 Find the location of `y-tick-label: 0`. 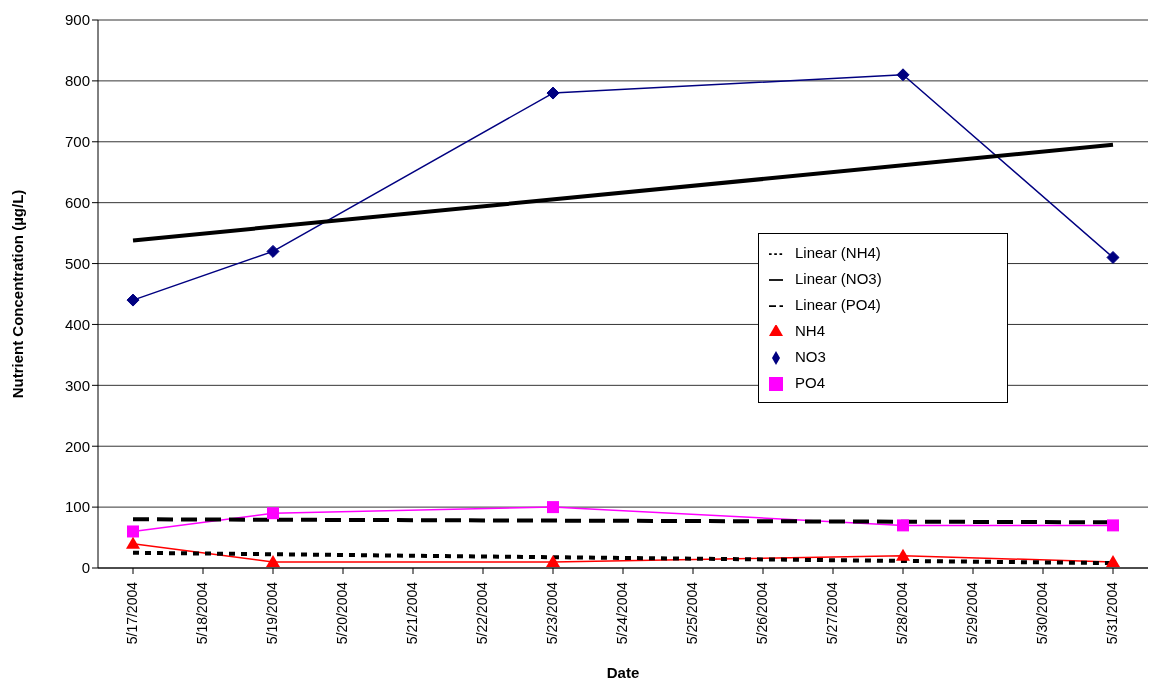

y-tick-label: 0 is located at coordinates (85, 568).